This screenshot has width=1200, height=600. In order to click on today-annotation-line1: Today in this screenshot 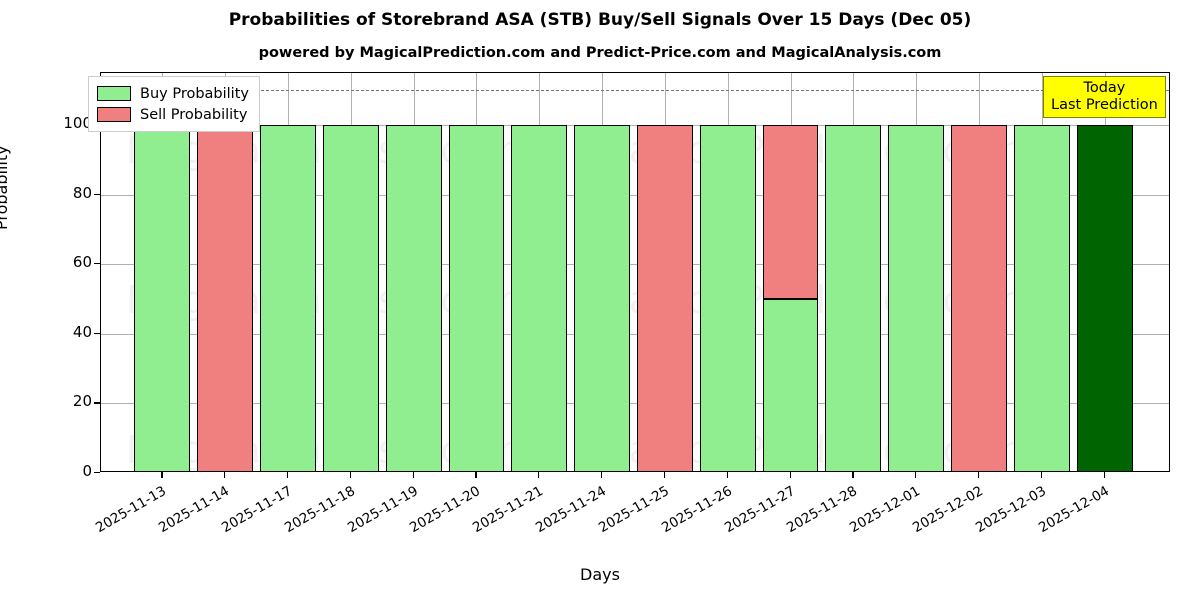, I will do `click(1104, 88)`.